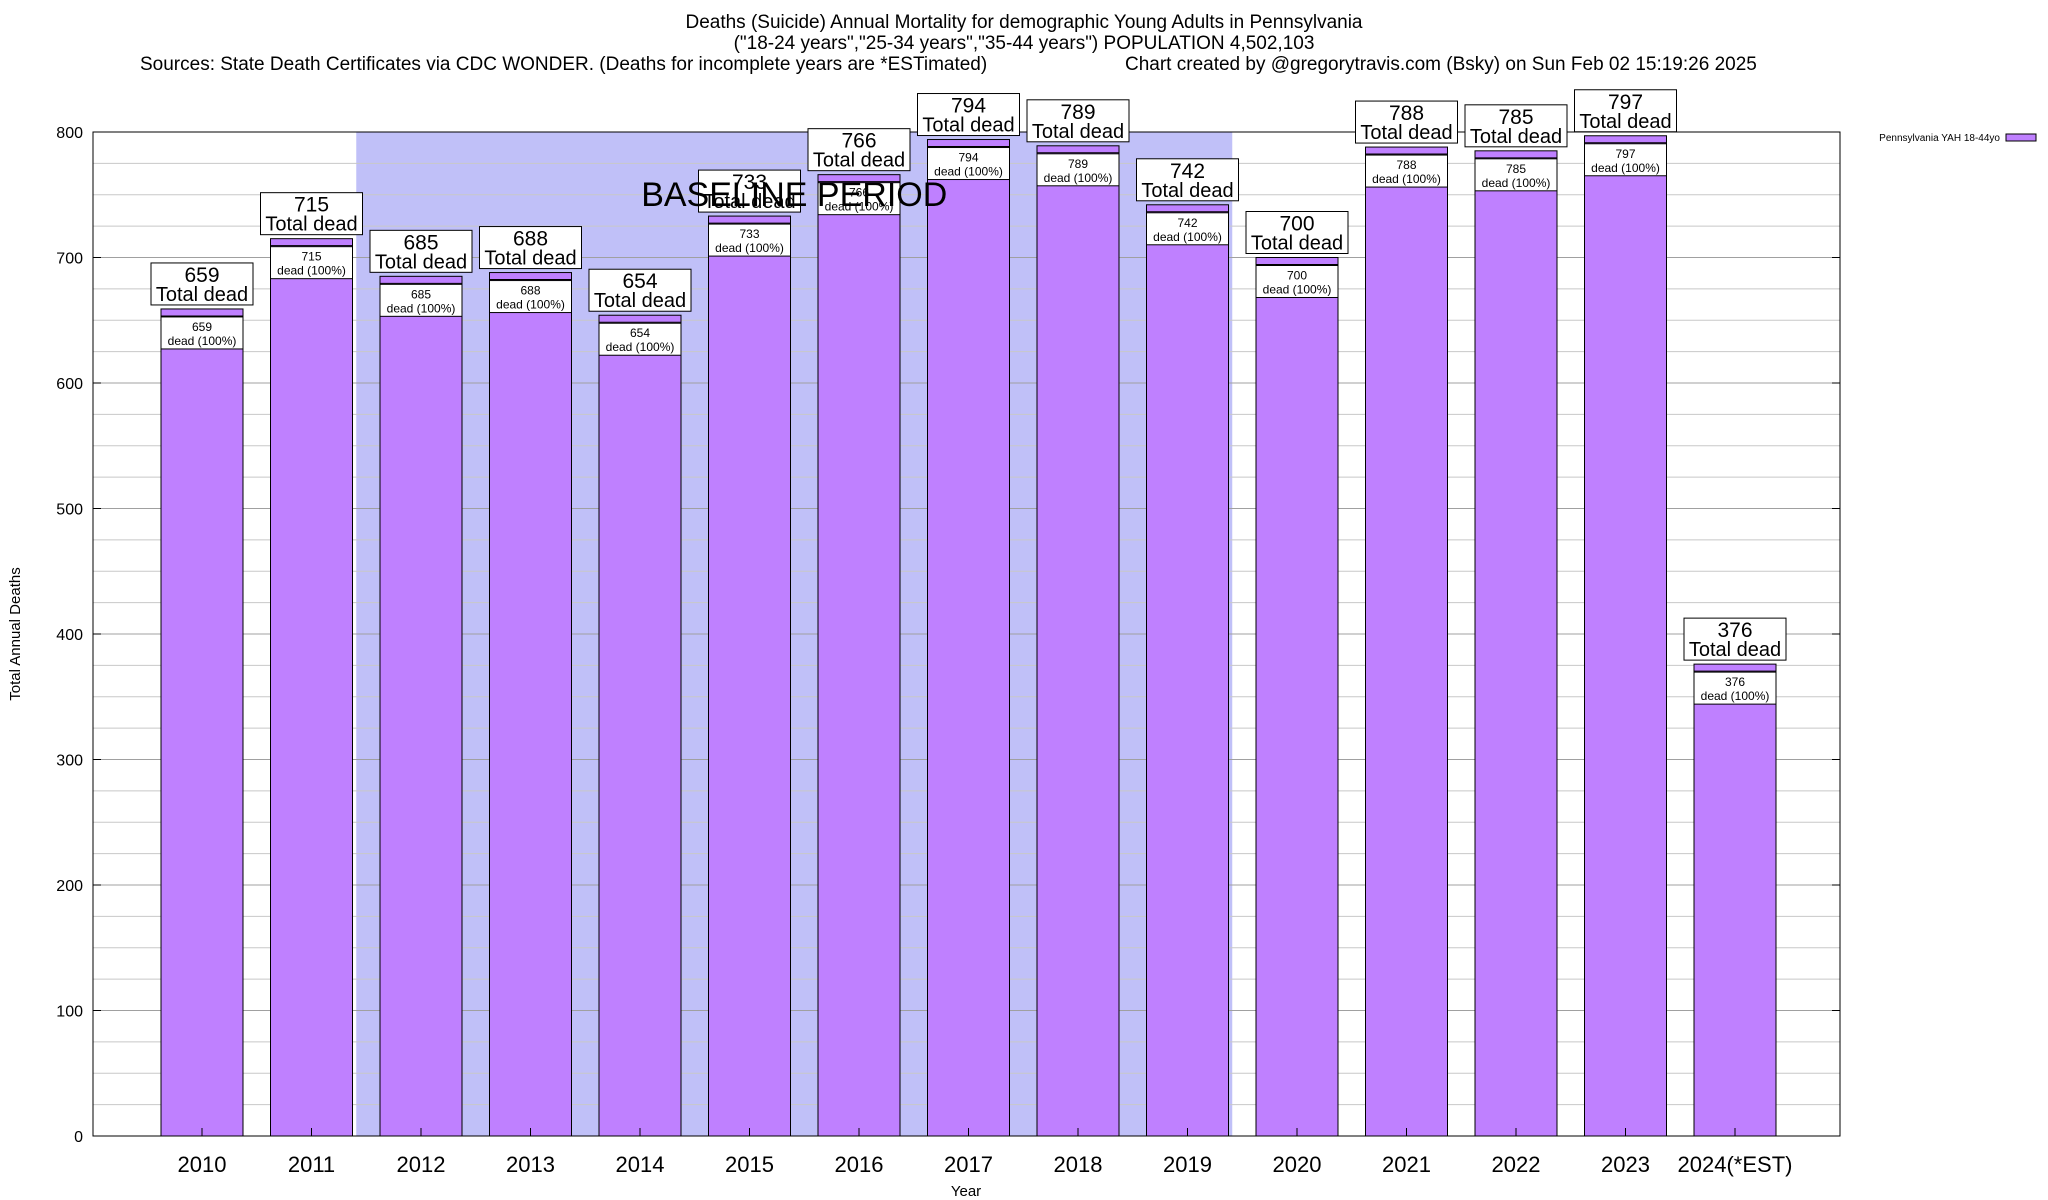 Image resolution: width=2048 pixels, height=1200 pixels. I want to click on y-tick-label: 400, so click(69, 635).